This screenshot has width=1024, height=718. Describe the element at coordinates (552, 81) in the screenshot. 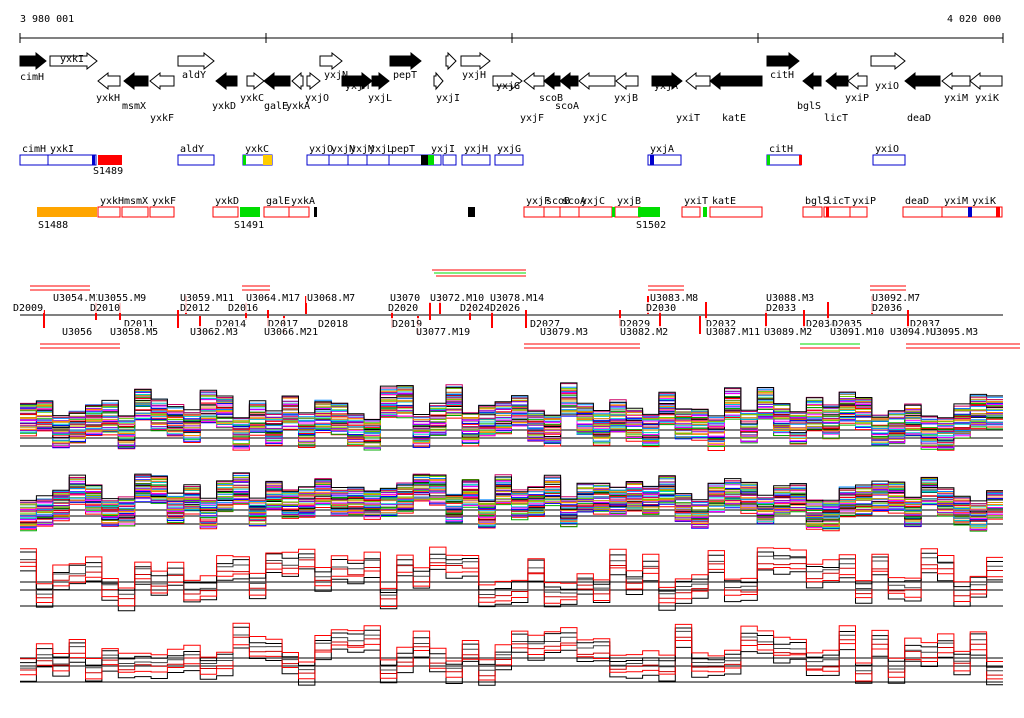

I see `gene-arrow-scoB` at that location.